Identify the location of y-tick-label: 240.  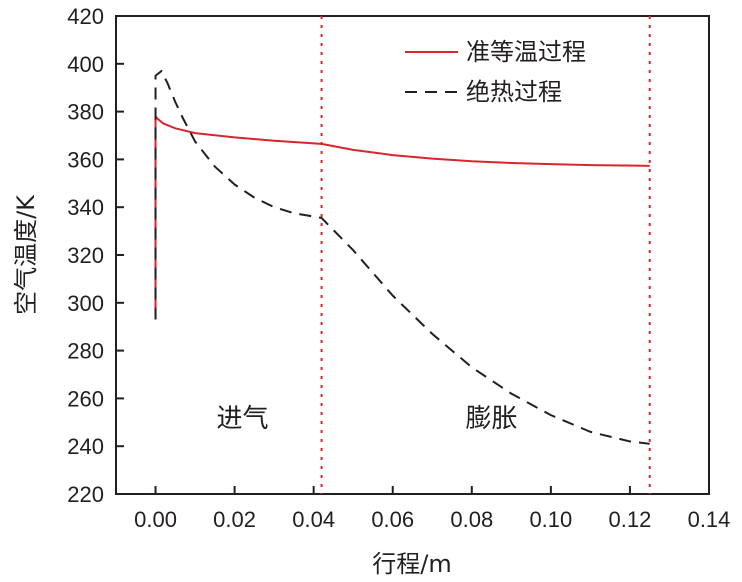
(85, 446).